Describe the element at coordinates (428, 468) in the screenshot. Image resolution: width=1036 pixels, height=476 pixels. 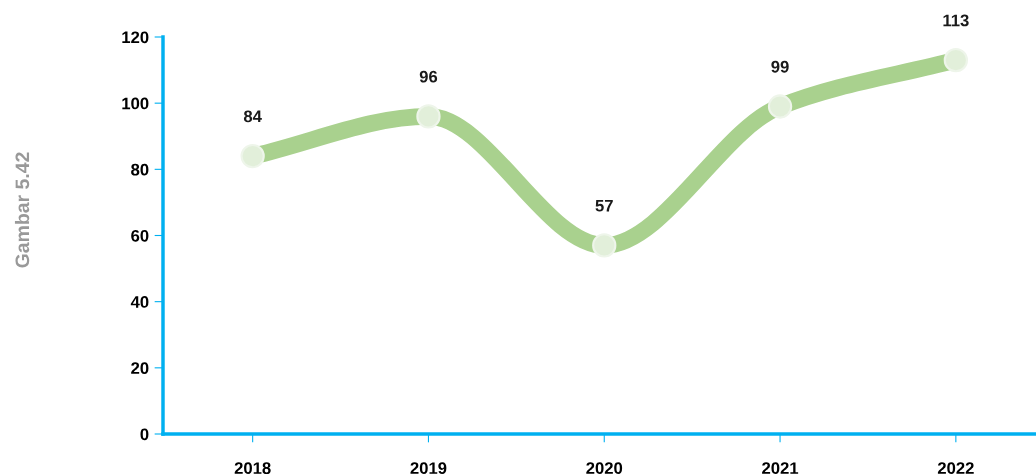
I see `x-tick-label: 2019` at that location.